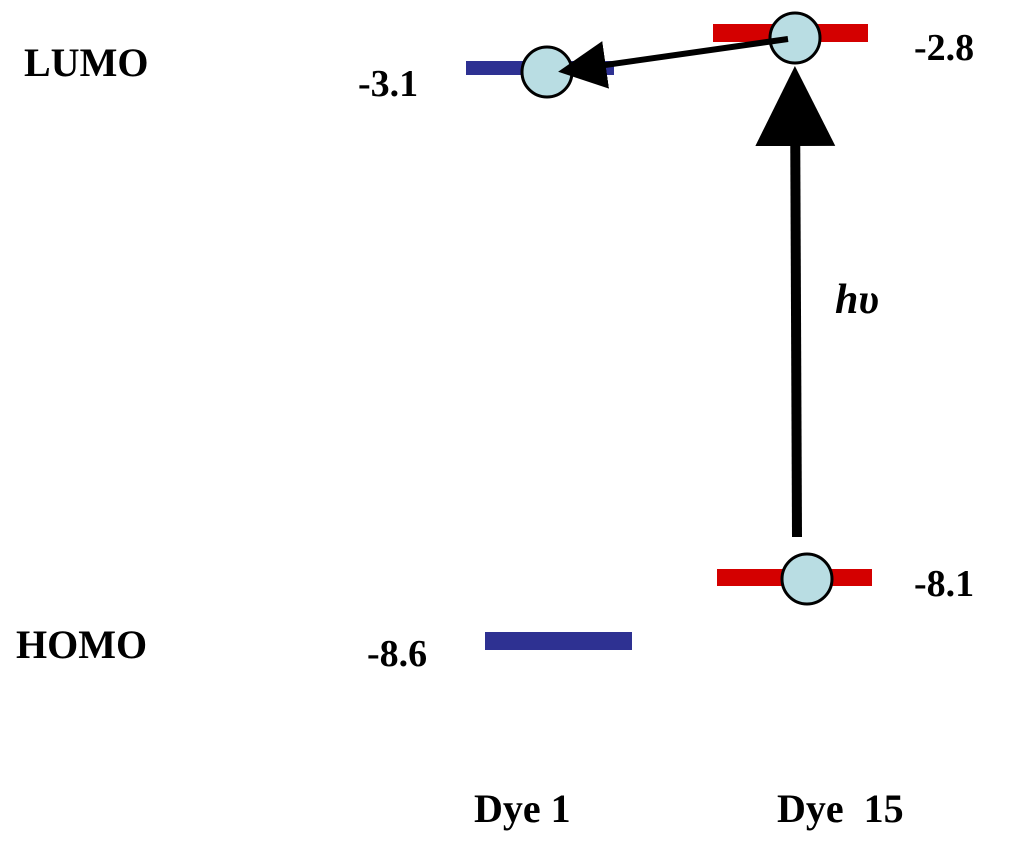 The image size is (1024, 842). I want to click on dye1-name: Dye 1, so click(522, 808).